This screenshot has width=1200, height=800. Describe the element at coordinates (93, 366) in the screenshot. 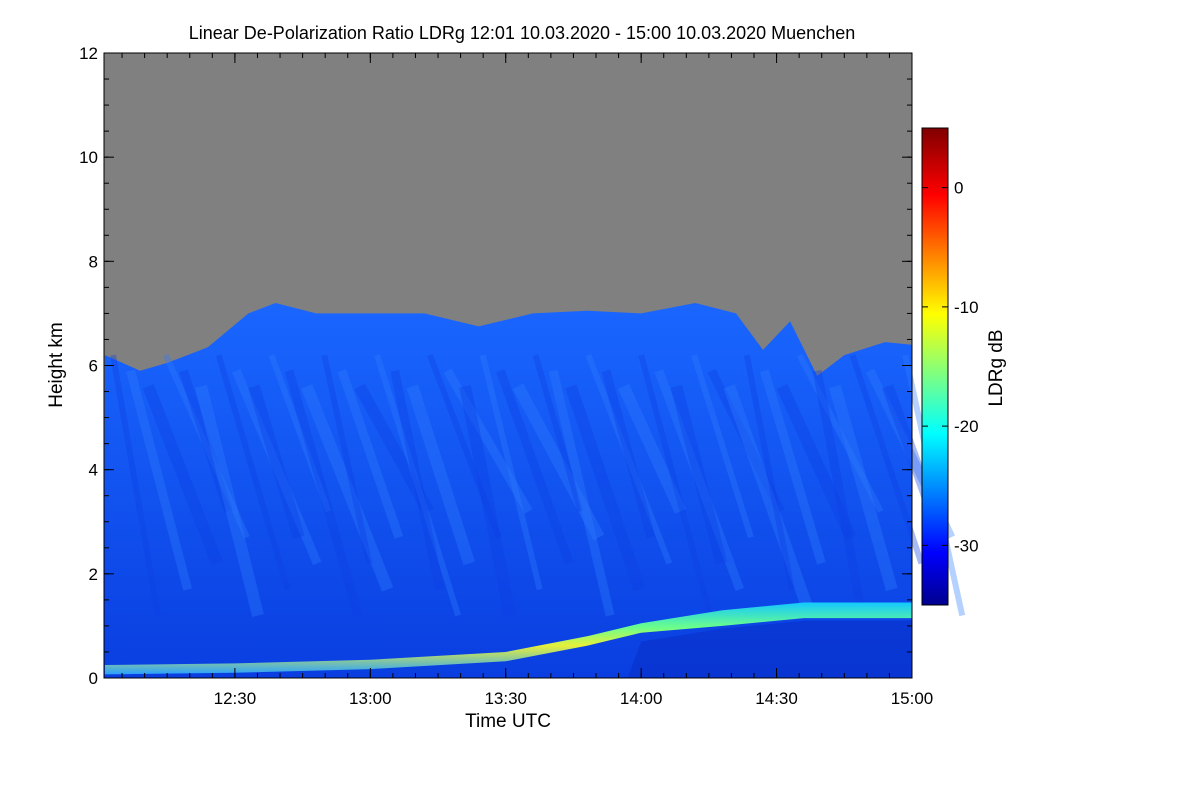

I see `y-tick-label: 6` at that location.